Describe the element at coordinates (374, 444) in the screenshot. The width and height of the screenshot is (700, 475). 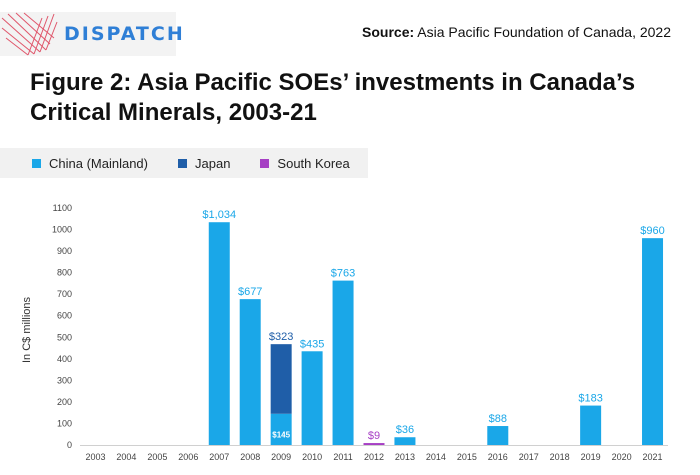
I see `bar-2012-korea` at that location.